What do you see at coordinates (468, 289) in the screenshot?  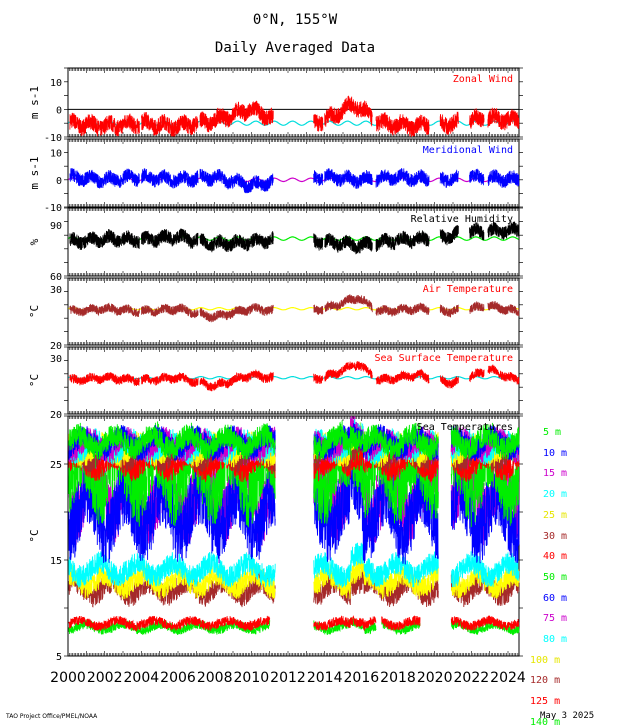 I see `panel-title: Air Temperature` at bounding box center [468, 289].